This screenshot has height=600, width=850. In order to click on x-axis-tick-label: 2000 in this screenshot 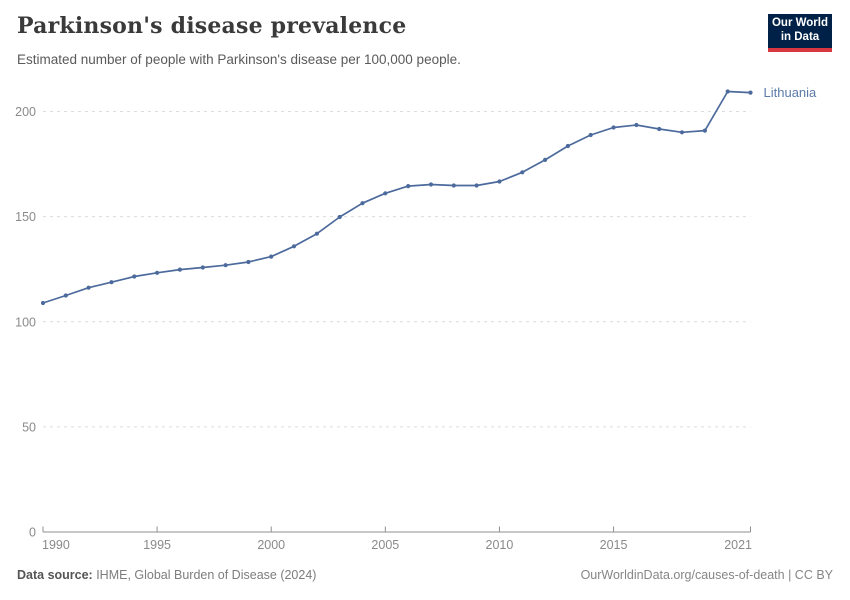, I will do `click(271, 545)`.